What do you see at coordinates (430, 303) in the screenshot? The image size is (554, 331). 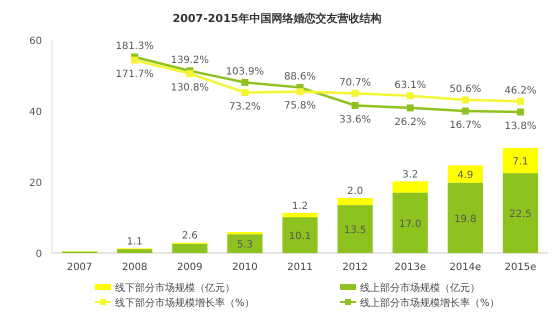 I see `legend-label: 线上部分市场规模增长率（%）` at bounding box center [430, 303].